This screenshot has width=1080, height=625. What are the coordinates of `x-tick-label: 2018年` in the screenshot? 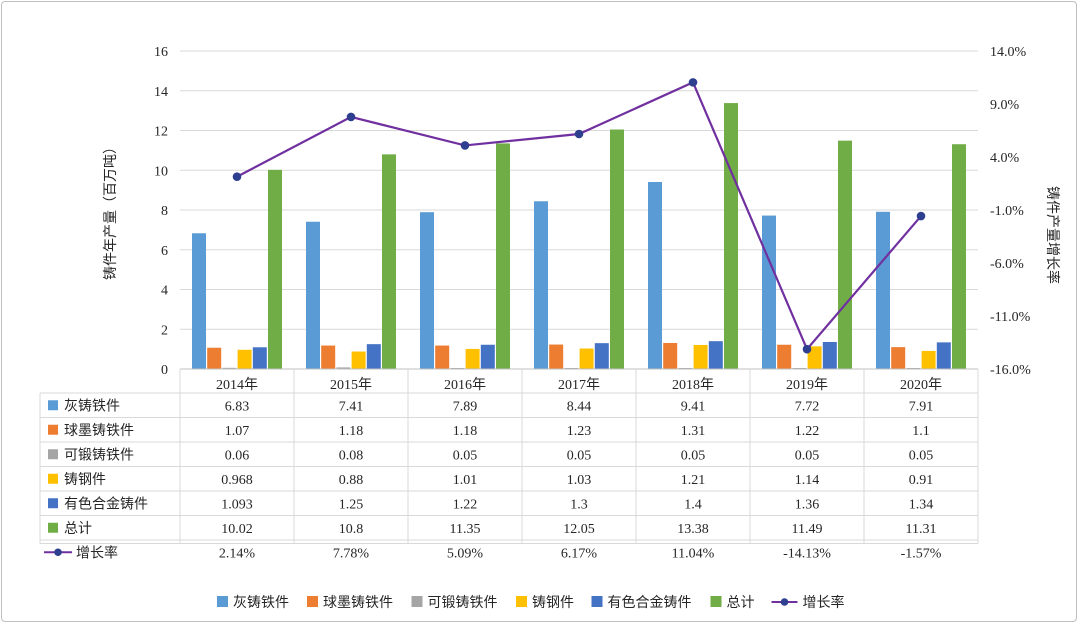 It's located at (693, 385).